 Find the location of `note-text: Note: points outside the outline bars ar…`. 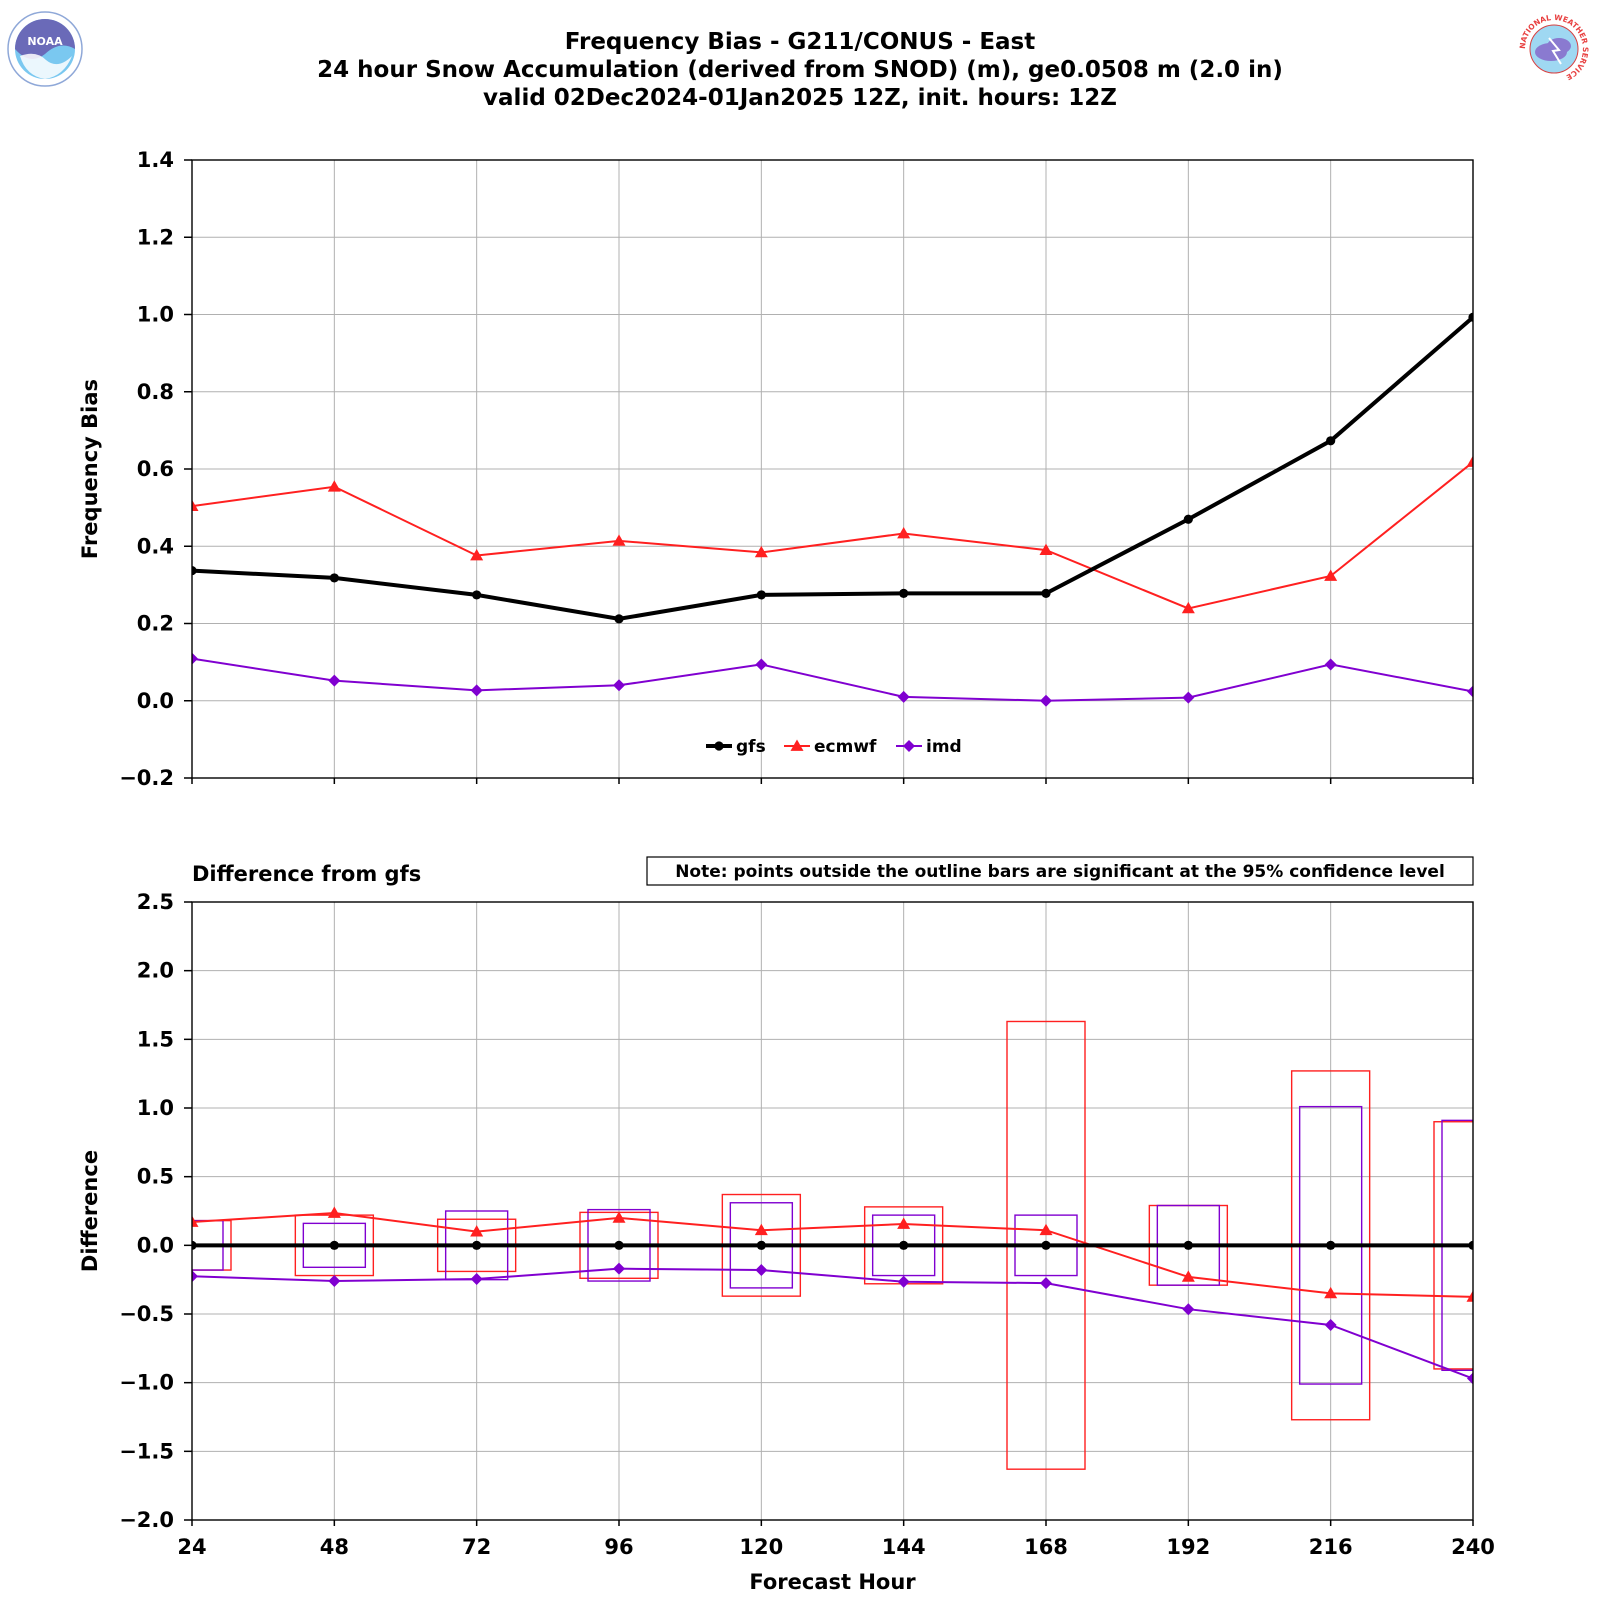

note-text: Note: points outside the outline bars ar… is located at coordinates (1060, 872).